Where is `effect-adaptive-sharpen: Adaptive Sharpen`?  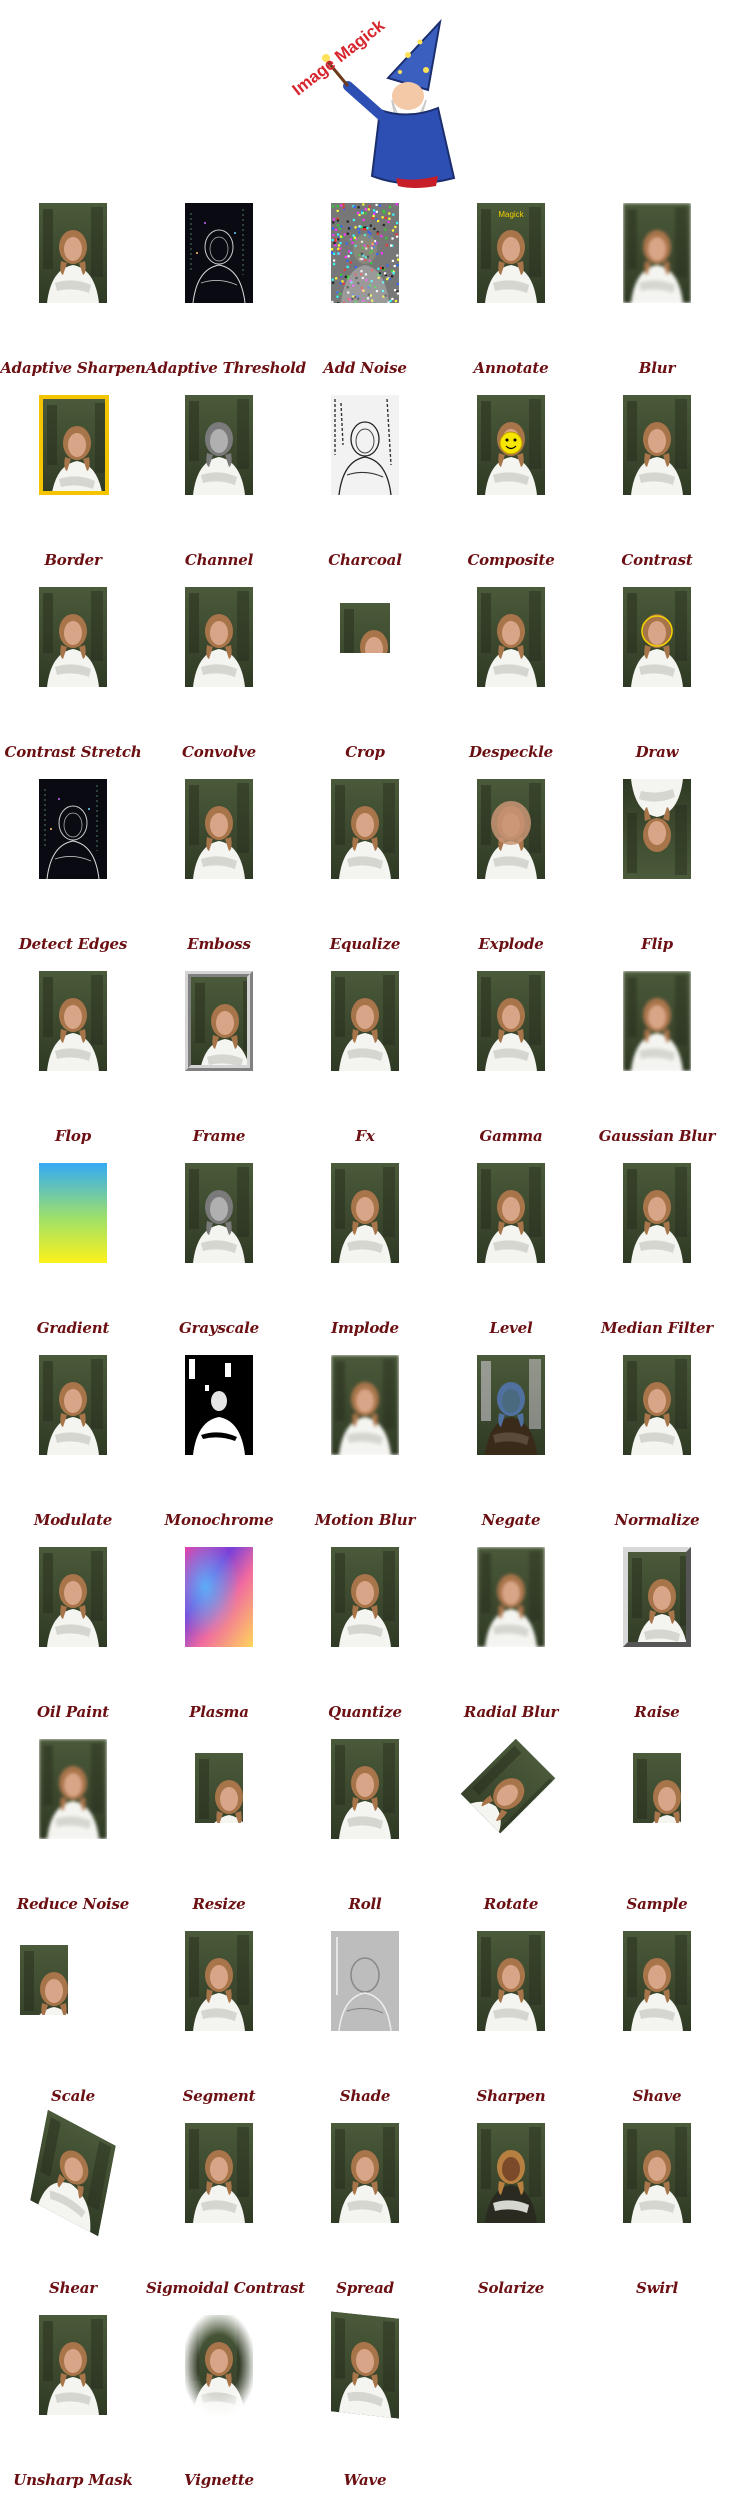 effect-adaptive-sharpen: Adaptive Sharpen is located at coordinates (73, 293).